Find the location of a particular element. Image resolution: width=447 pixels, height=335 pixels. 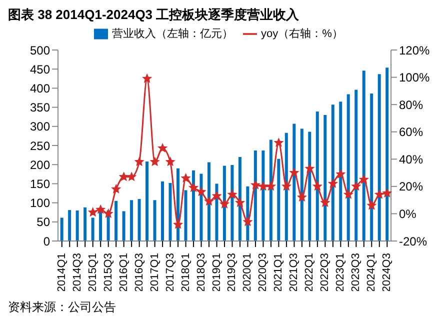

y2-tick-label: 0% is located at coordinates (408, 213).